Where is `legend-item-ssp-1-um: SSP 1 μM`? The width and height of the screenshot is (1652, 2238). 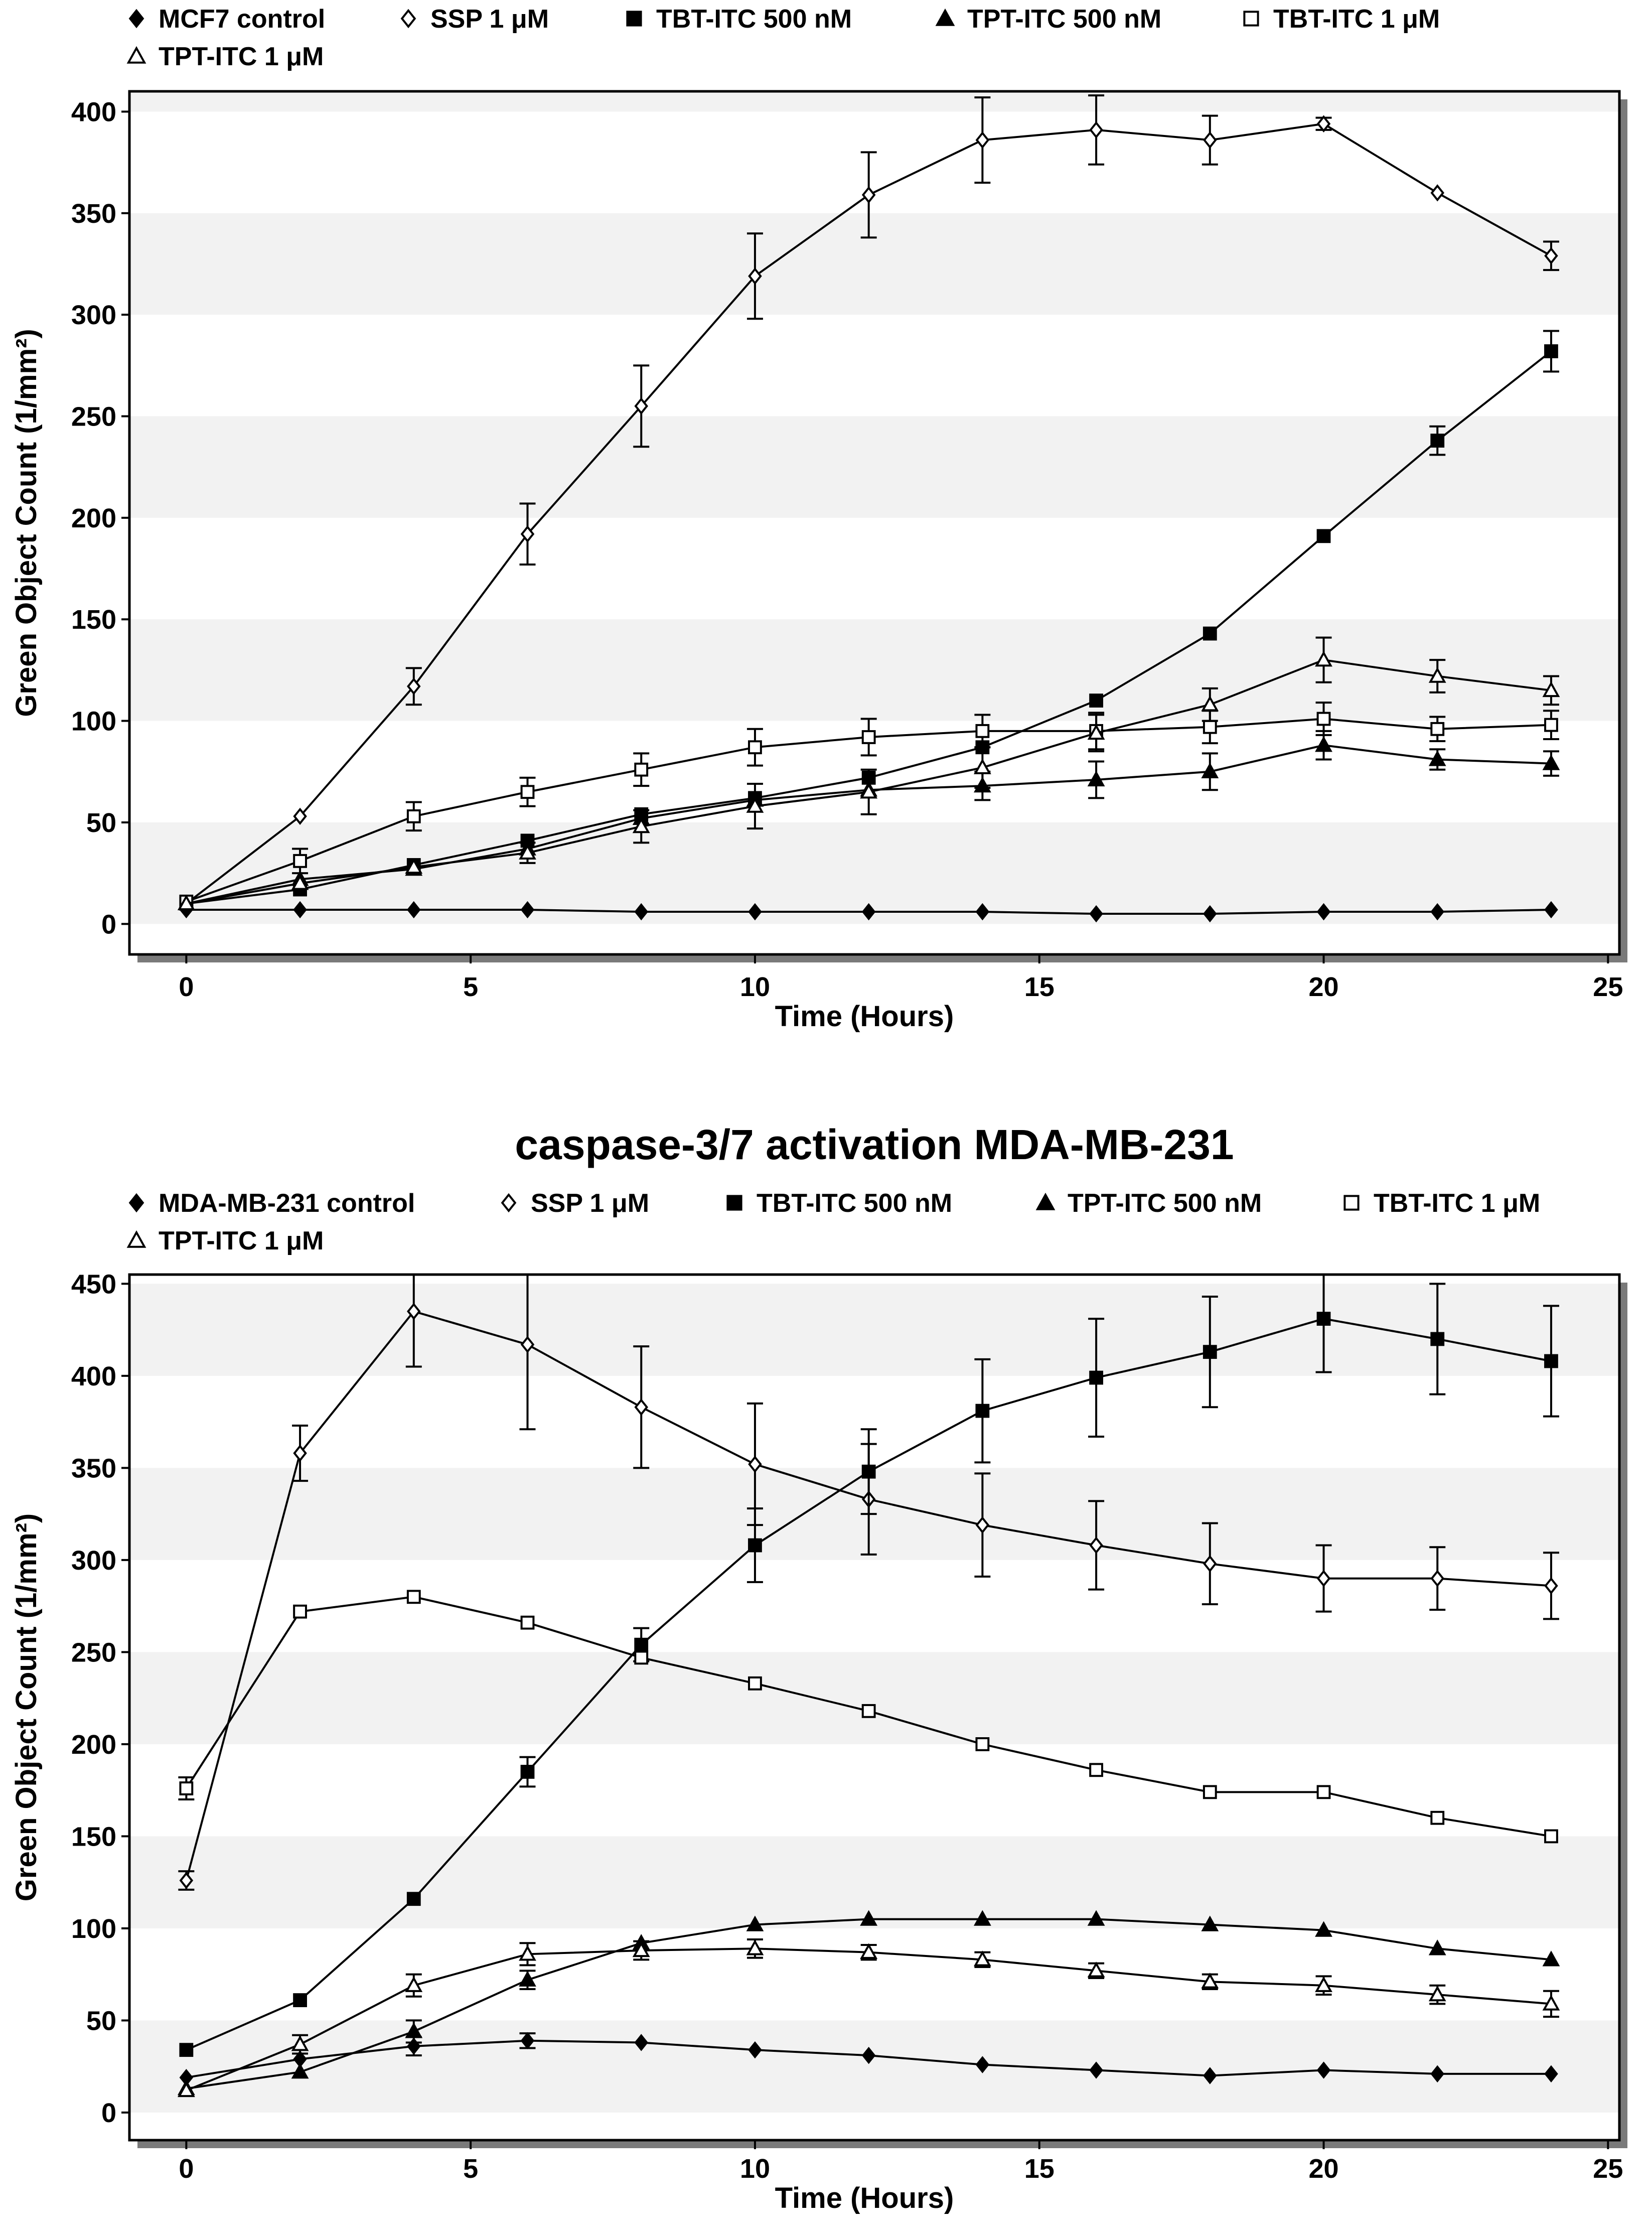 legend-item-ssp-1-um: SSP 1 μM is located at coordinates (575, 1203).